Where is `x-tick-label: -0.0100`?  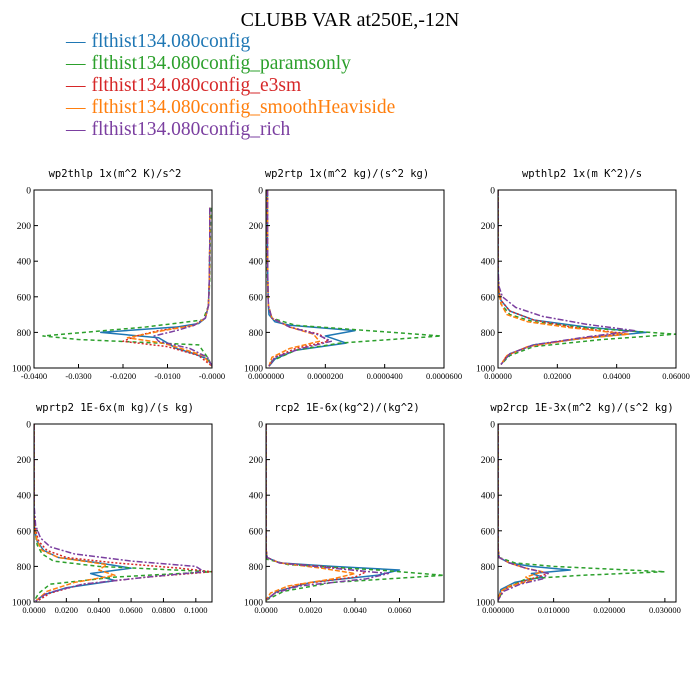 x-tick-label: -0.0100 is located at coordinates (167, 376).